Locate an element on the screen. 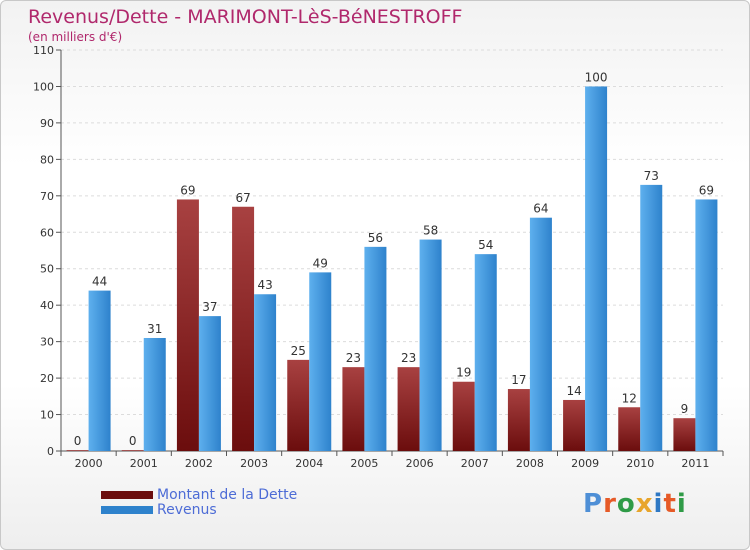  data-label-revenus: 43 is located at coordinates (264, 285).